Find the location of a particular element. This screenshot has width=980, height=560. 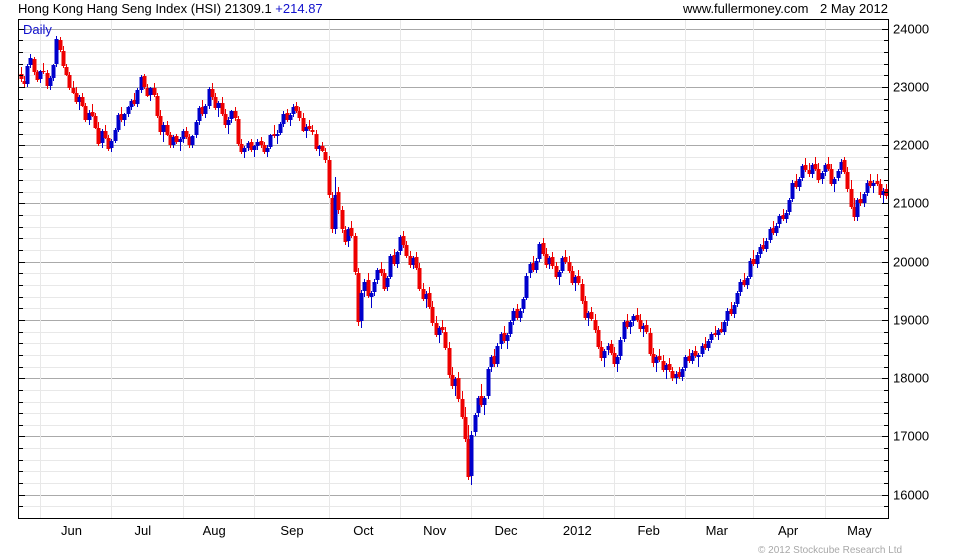

x-axis-tick-label: Mar is located at coordinates (716, 530).